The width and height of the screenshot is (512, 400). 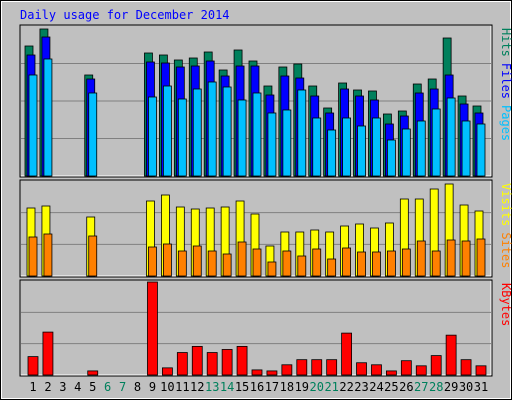 I want to click on legend-label: Visits, so click(x=505, y=204).